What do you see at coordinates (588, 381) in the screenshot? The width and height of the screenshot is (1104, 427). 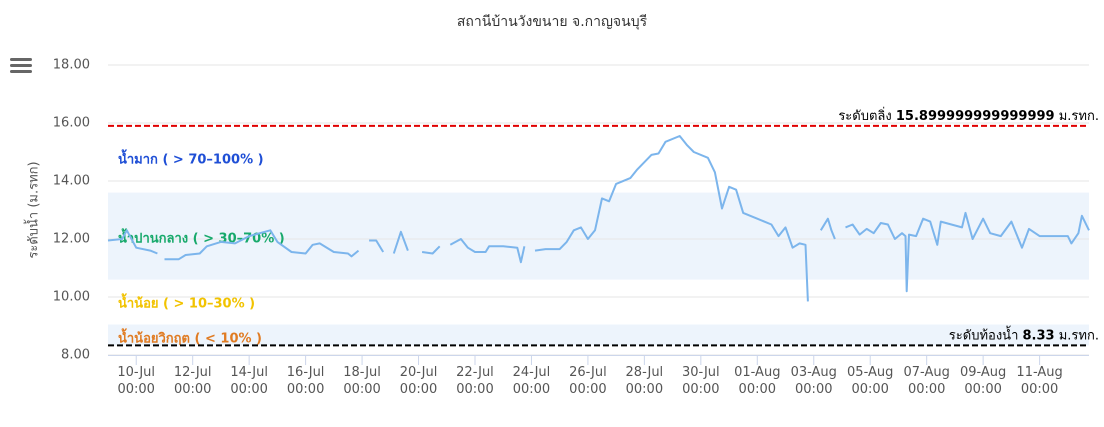 I see `x-tick-label: 26-Jul 00:00` at bounding box center [588, 381].